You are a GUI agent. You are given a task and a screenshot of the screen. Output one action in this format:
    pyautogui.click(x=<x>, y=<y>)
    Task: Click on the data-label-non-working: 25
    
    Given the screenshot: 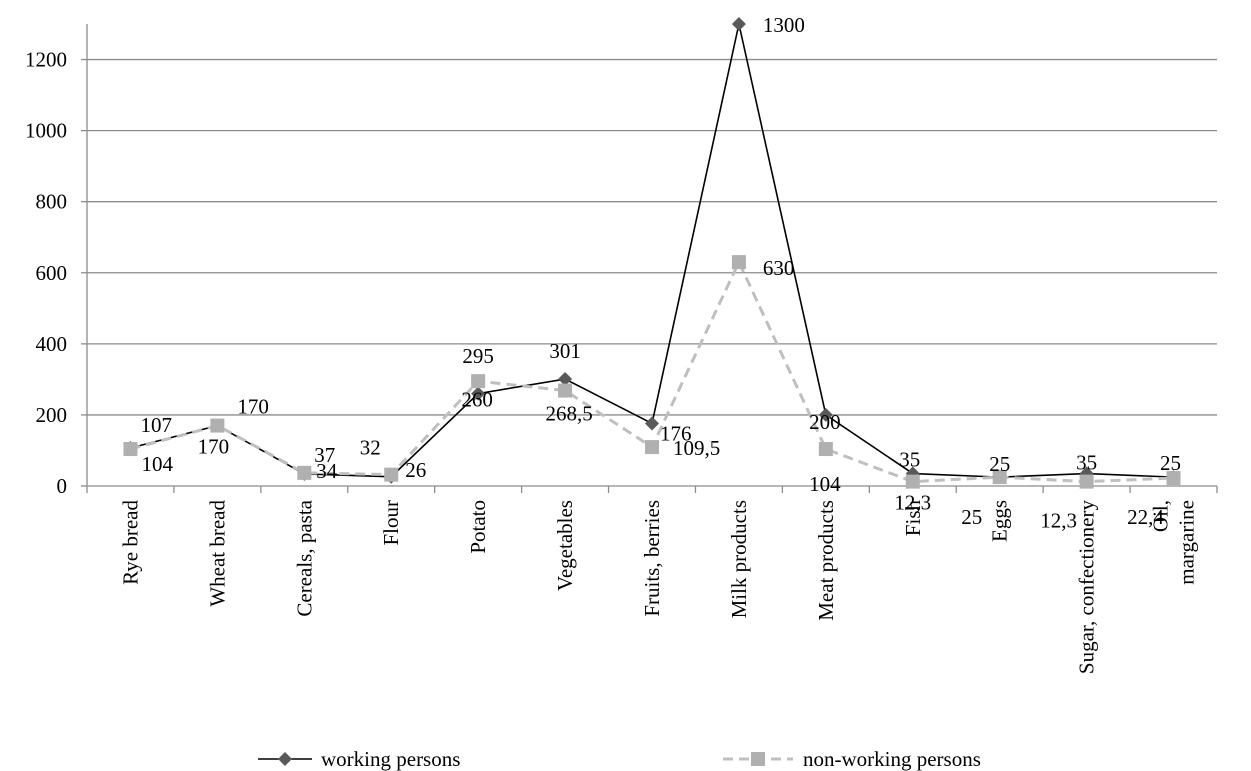 What is the action you would take?
    pyautogui.click(x=971, y=517)
    